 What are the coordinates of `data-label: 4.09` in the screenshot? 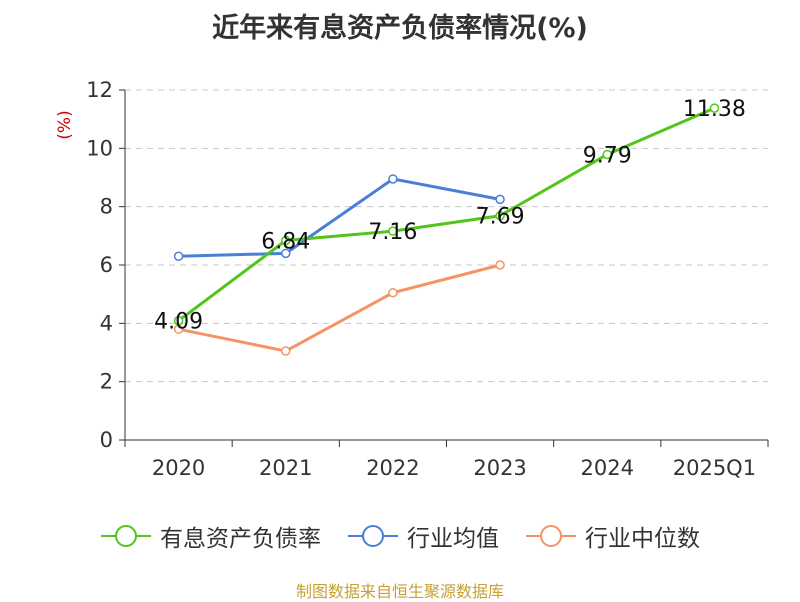 It's located at (178, 322).